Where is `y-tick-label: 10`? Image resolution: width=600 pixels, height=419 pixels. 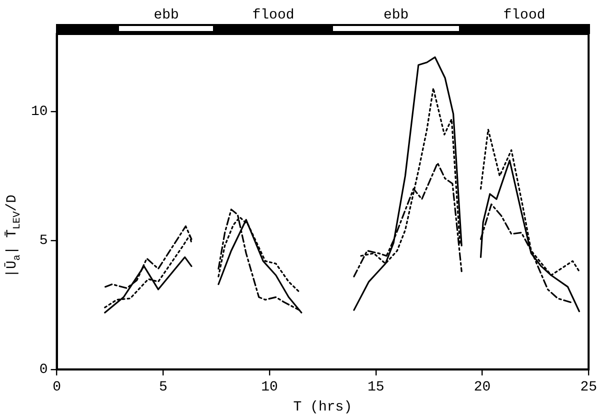 y-tick-label: 10 is located at coordinates (39, 112).